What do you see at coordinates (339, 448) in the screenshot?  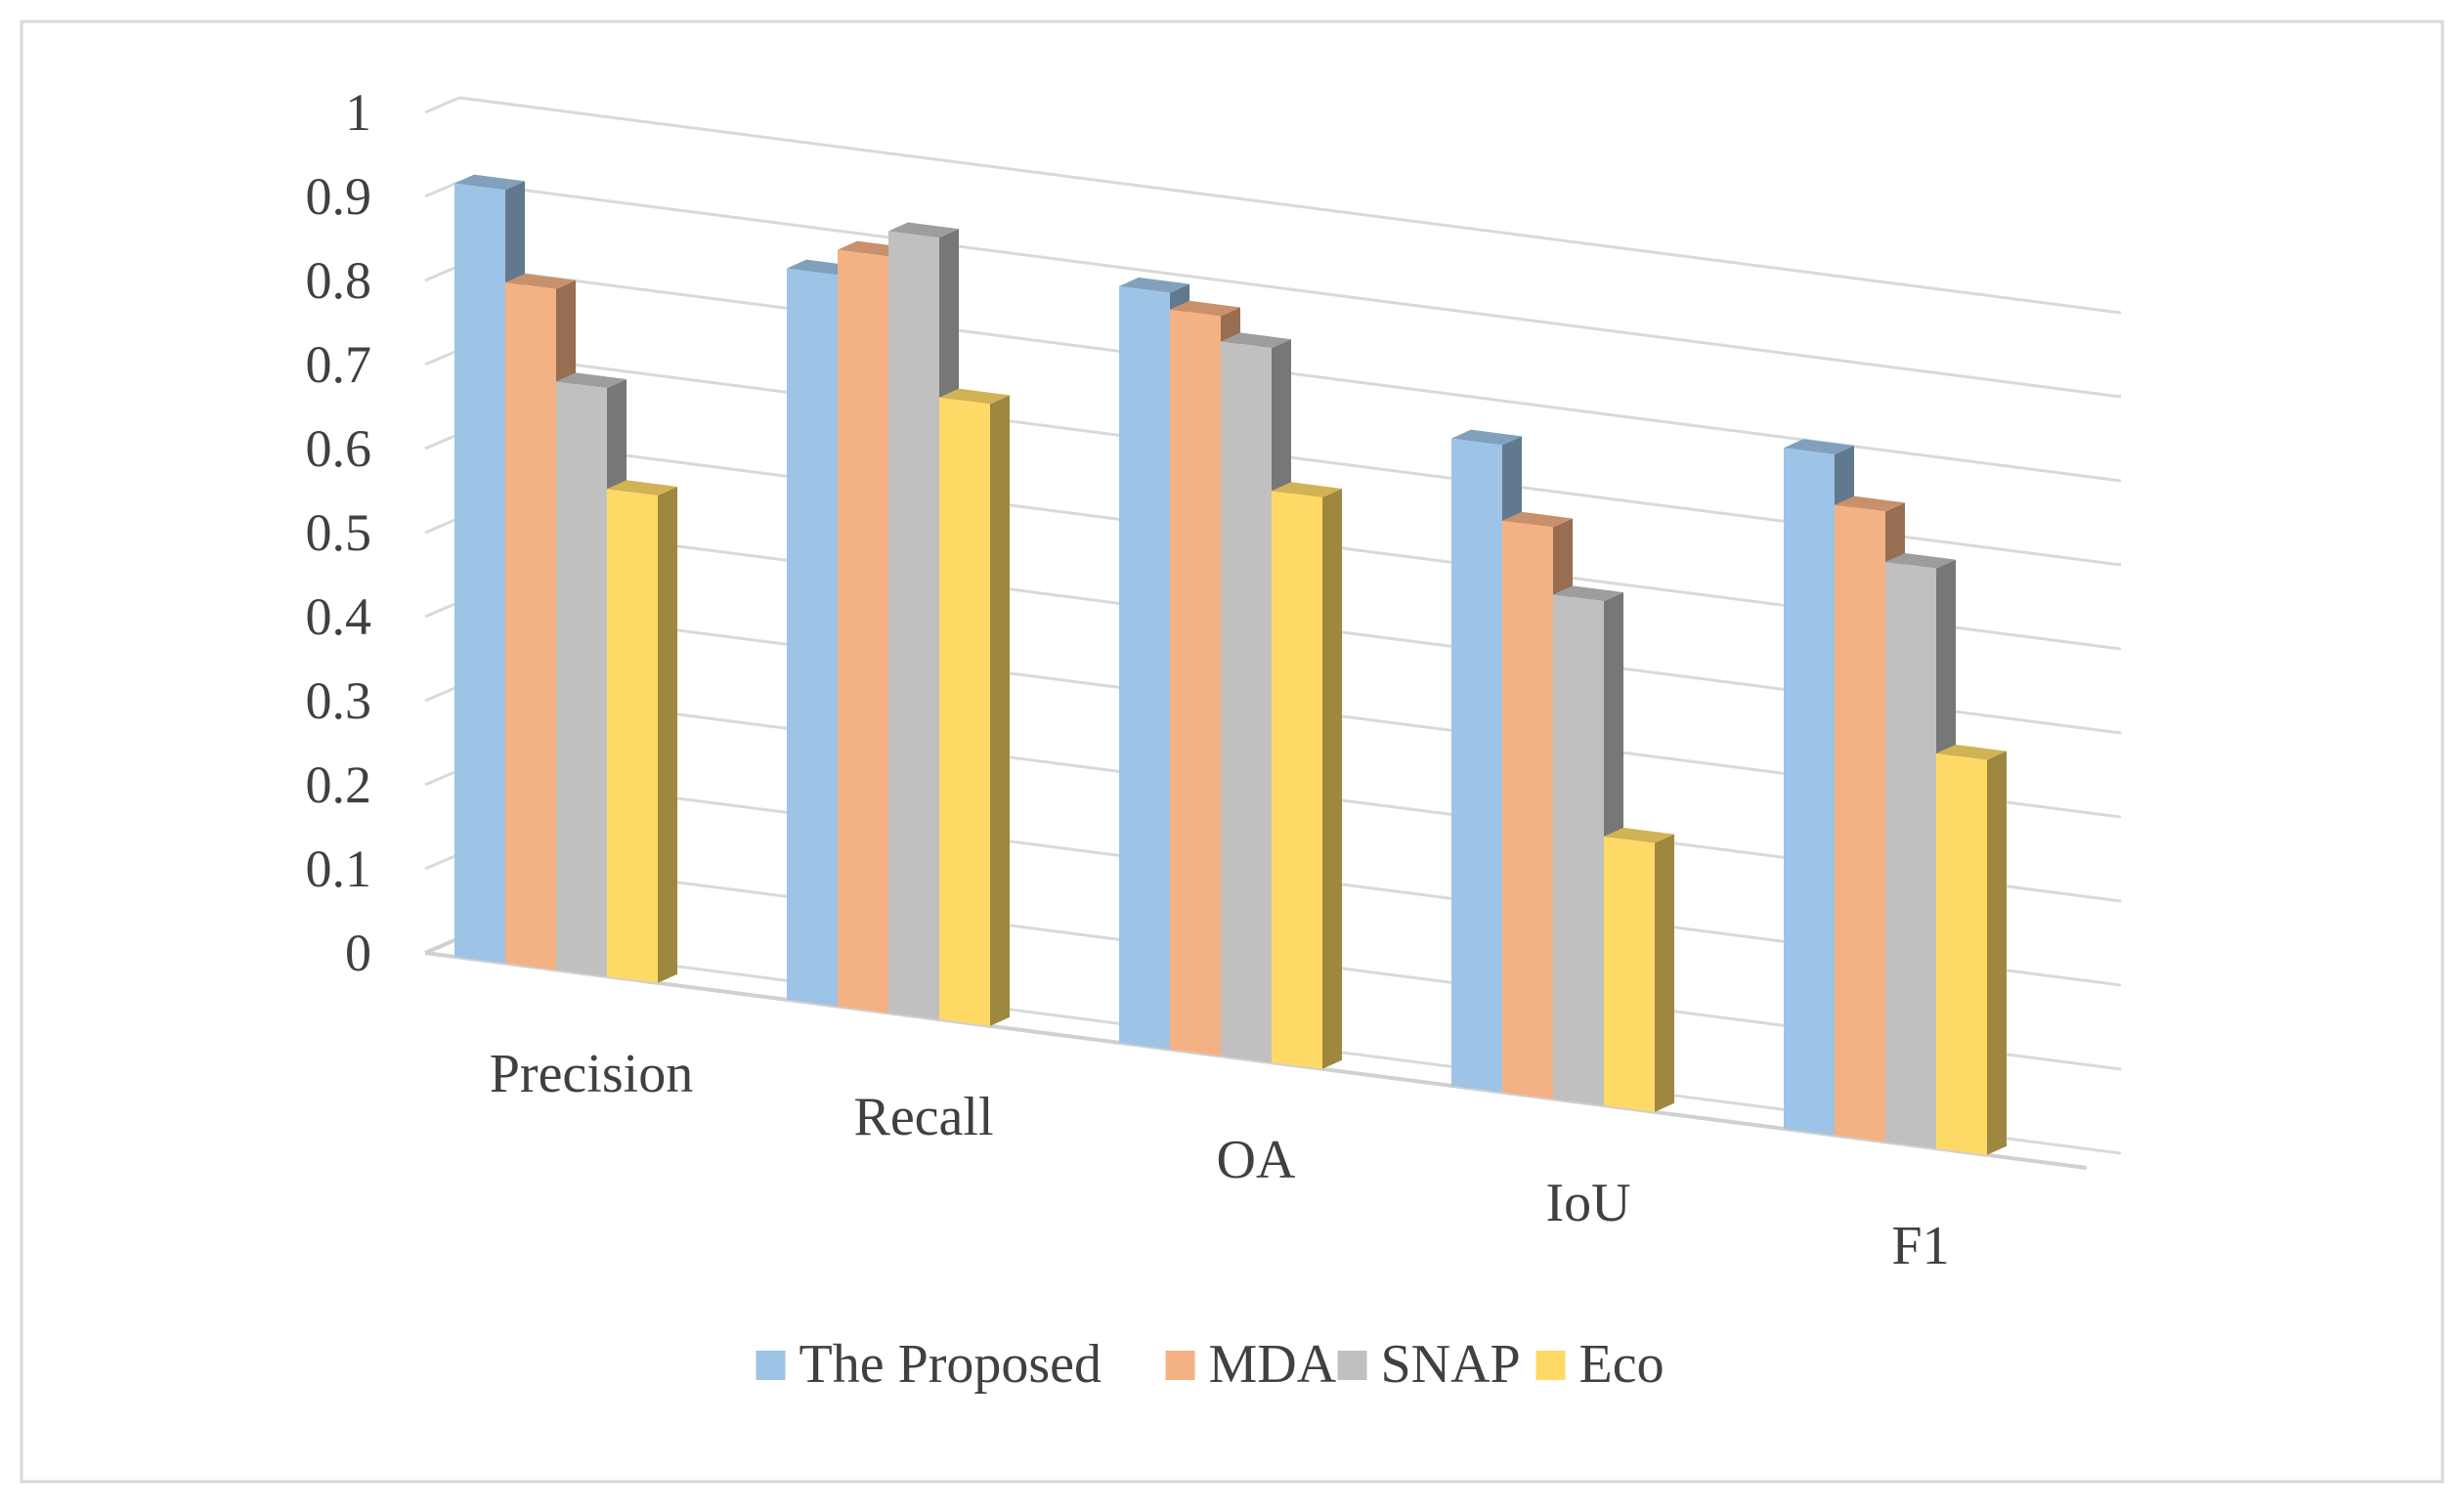 I see `y-tick-label: 0.6` at bounding box center [339, 448].